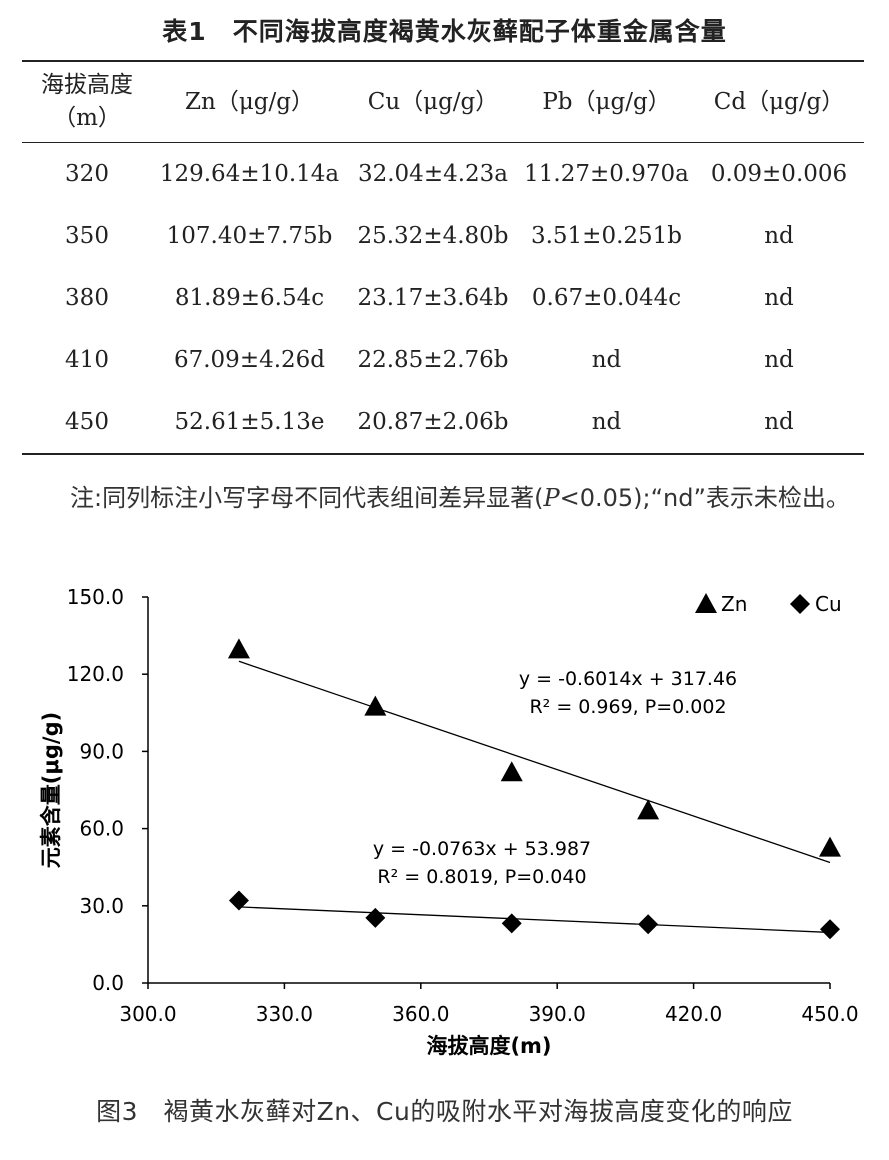 The image size is (889, 1160). I want to click on table-cell: 67.09±4.26d, so click(249, 360).